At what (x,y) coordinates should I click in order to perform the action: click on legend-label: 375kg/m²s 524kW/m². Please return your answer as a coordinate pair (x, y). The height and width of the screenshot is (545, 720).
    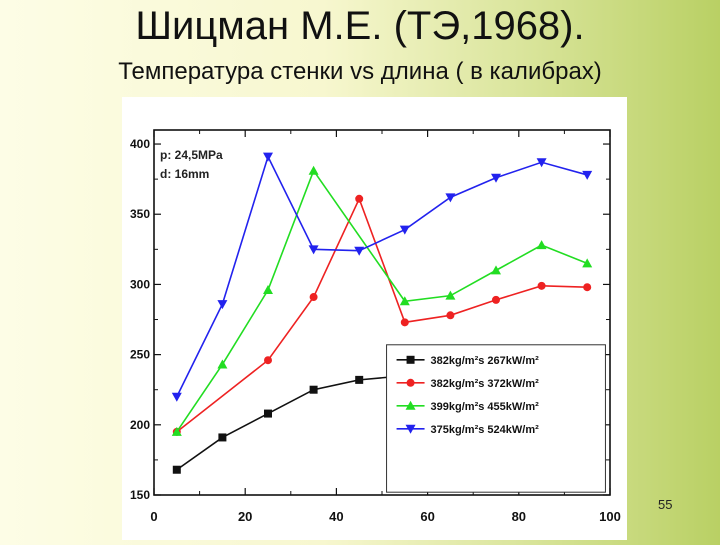
    Looking at the image, I should click on (485, 430).